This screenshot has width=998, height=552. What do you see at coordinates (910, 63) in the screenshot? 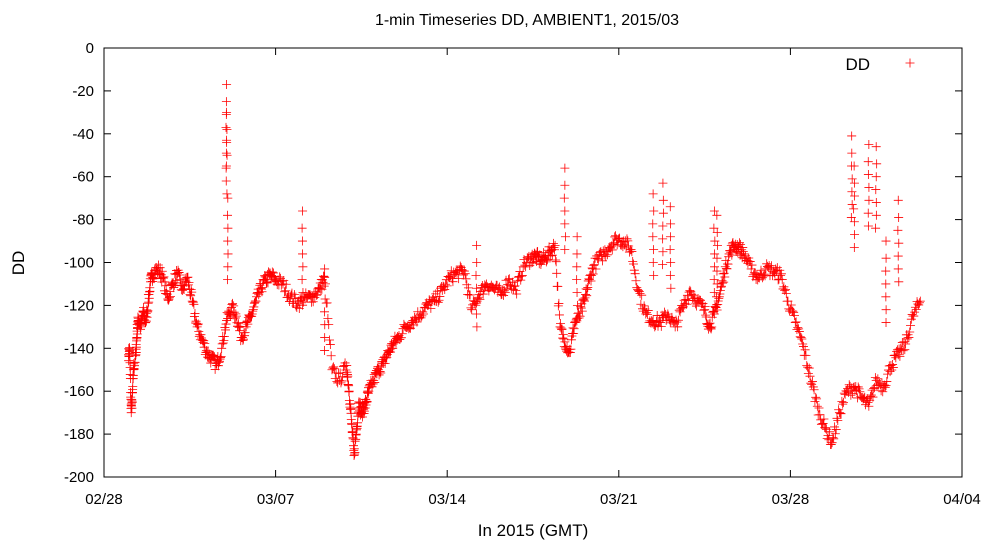
I see `legend-marker` at bounding box center [910, 63].